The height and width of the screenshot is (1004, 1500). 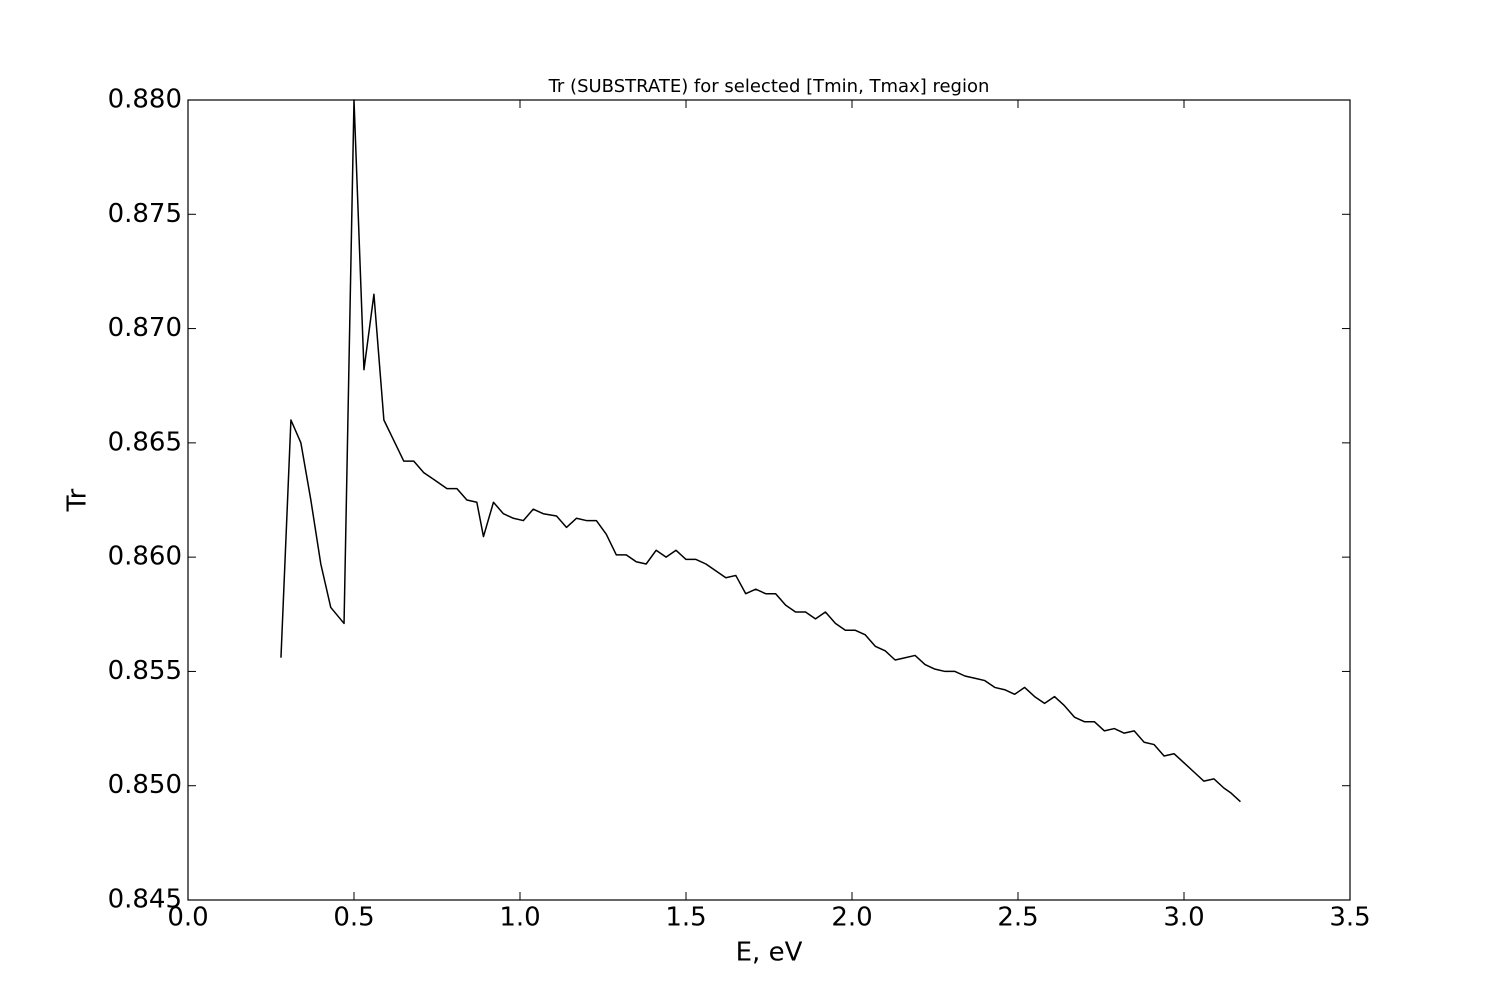 I want to click on x-tick-label: 1.0, so click(x=519, y=918).